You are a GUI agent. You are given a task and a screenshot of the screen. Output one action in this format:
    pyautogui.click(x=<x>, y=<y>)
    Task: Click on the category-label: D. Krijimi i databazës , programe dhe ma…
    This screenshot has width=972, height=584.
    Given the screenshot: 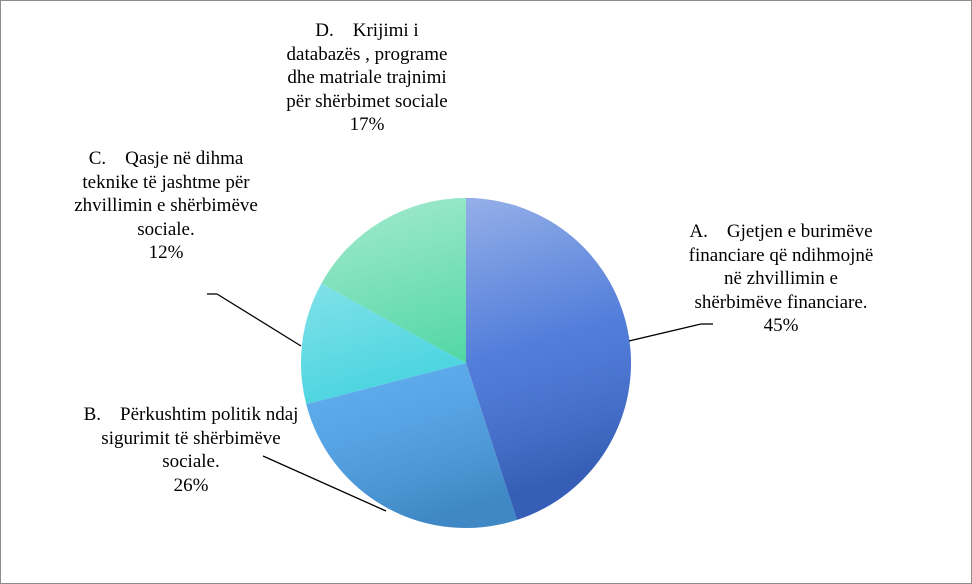 What is the action you would take?
    pyautogui.click(x=369, y=66)
    